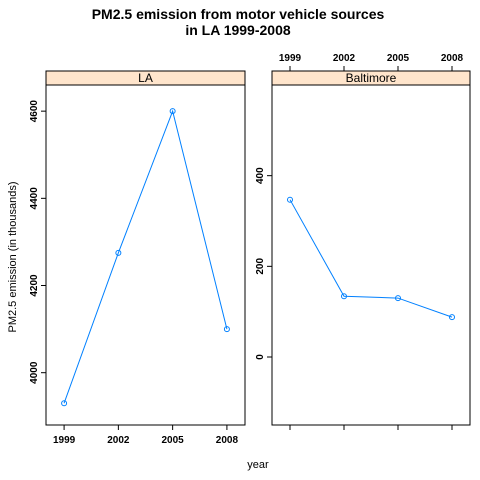  What do you see at coordinates (34, 372) in the screenshot?
I see `y-tick-label: 4000` at bounding box center [34, 372].